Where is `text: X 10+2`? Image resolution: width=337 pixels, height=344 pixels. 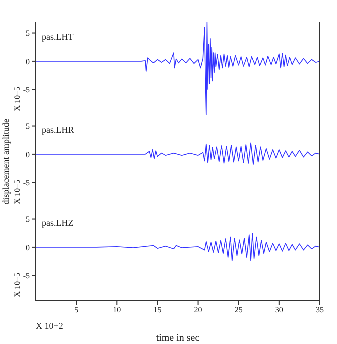
text: X 10+2 is located at coordinates (50, 326).